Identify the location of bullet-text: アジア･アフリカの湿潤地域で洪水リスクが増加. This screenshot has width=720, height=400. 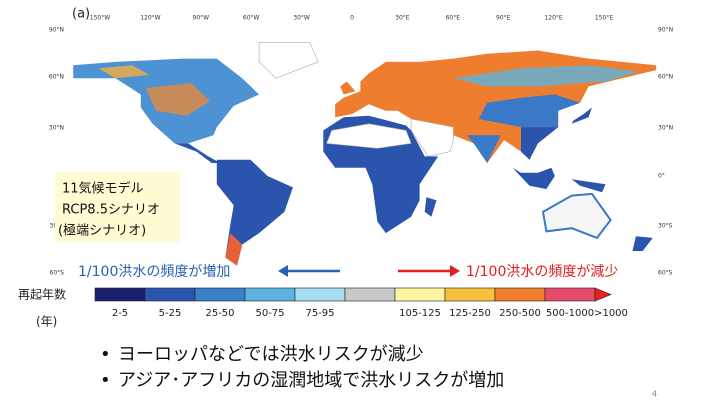
(311, 380).